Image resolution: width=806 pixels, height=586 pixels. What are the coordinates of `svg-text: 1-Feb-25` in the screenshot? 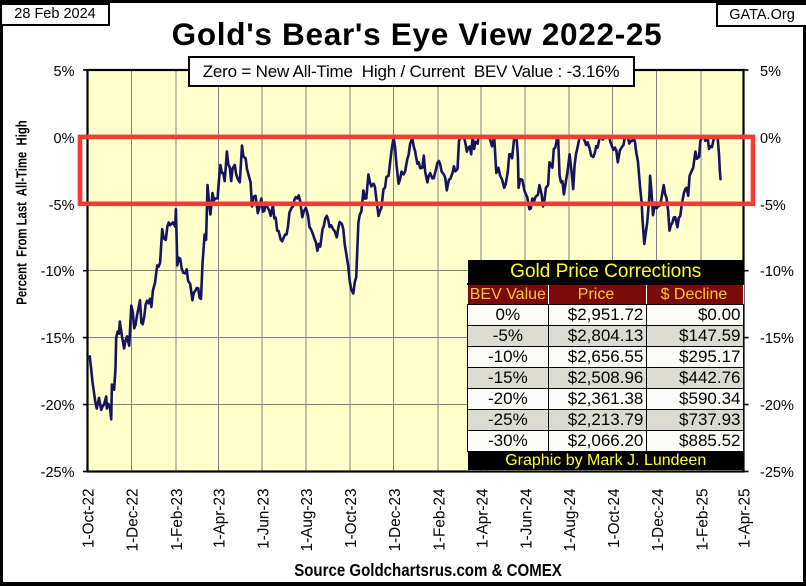 It's located at (702, 520).